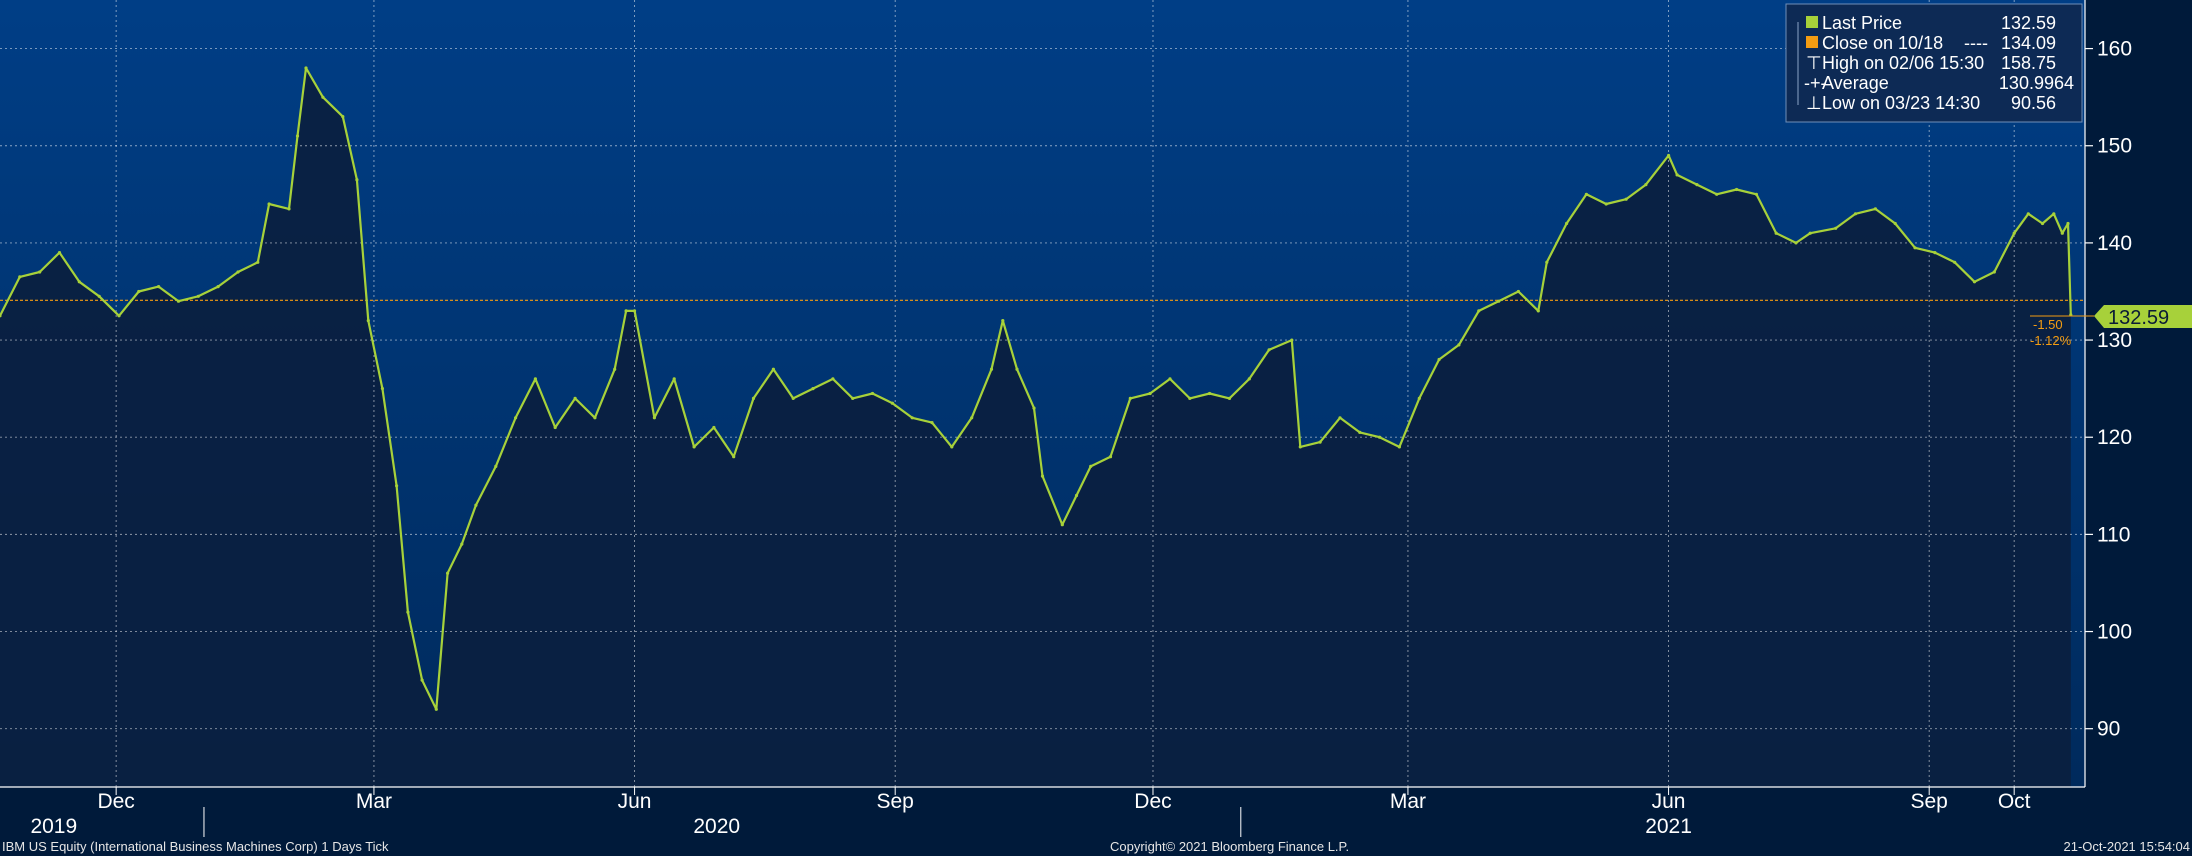  What do you see at coordinates (2051, 340) in the screenshot?
I see `price-change-pct: -1.12%` at bounding box center [2051, 340].